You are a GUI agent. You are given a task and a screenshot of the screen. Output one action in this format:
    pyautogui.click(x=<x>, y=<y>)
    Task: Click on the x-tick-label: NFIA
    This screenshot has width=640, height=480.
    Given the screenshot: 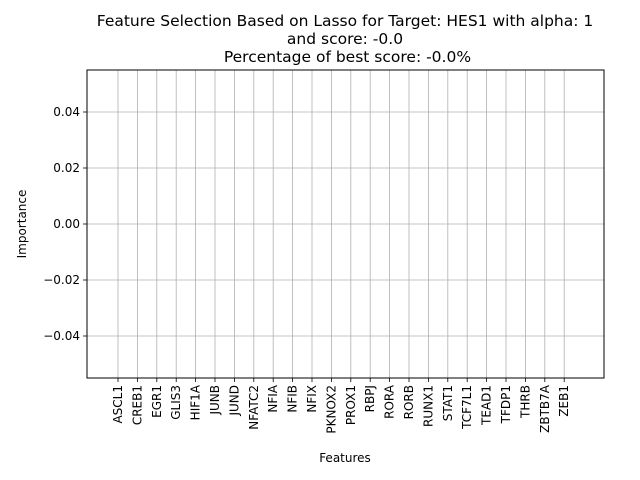 What is the action you would take?
    pyautogui.click(x=273, y=398)
    